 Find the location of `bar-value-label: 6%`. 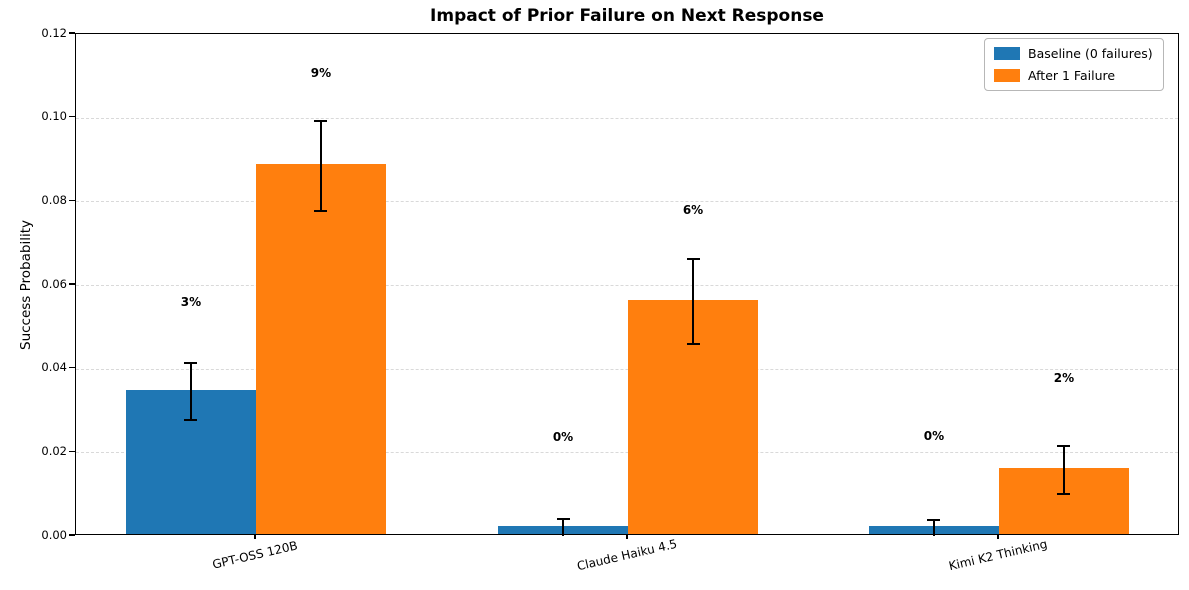

bar-value-label: 6% is located at coordinates (693, 209).